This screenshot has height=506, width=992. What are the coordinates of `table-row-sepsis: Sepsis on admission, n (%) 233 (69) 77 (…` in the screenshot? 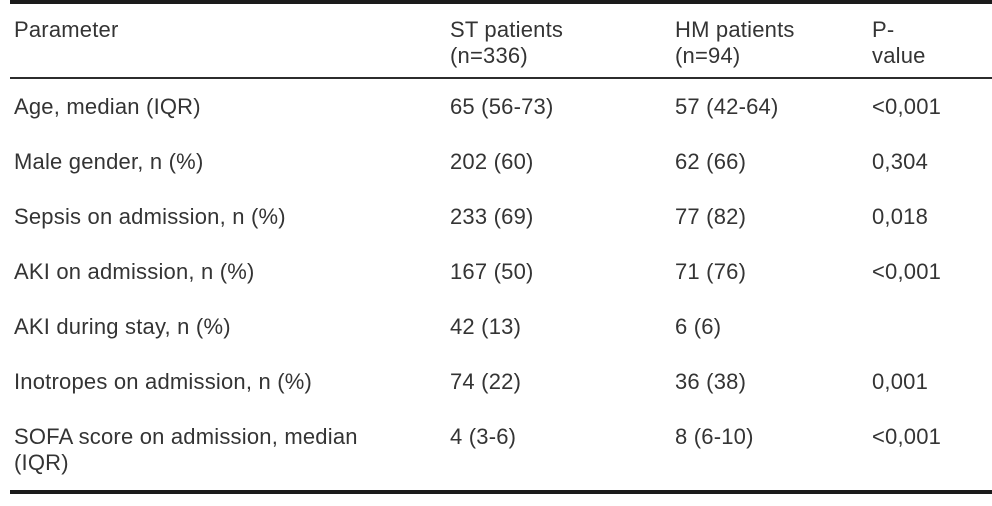 It's located at (501, 216).